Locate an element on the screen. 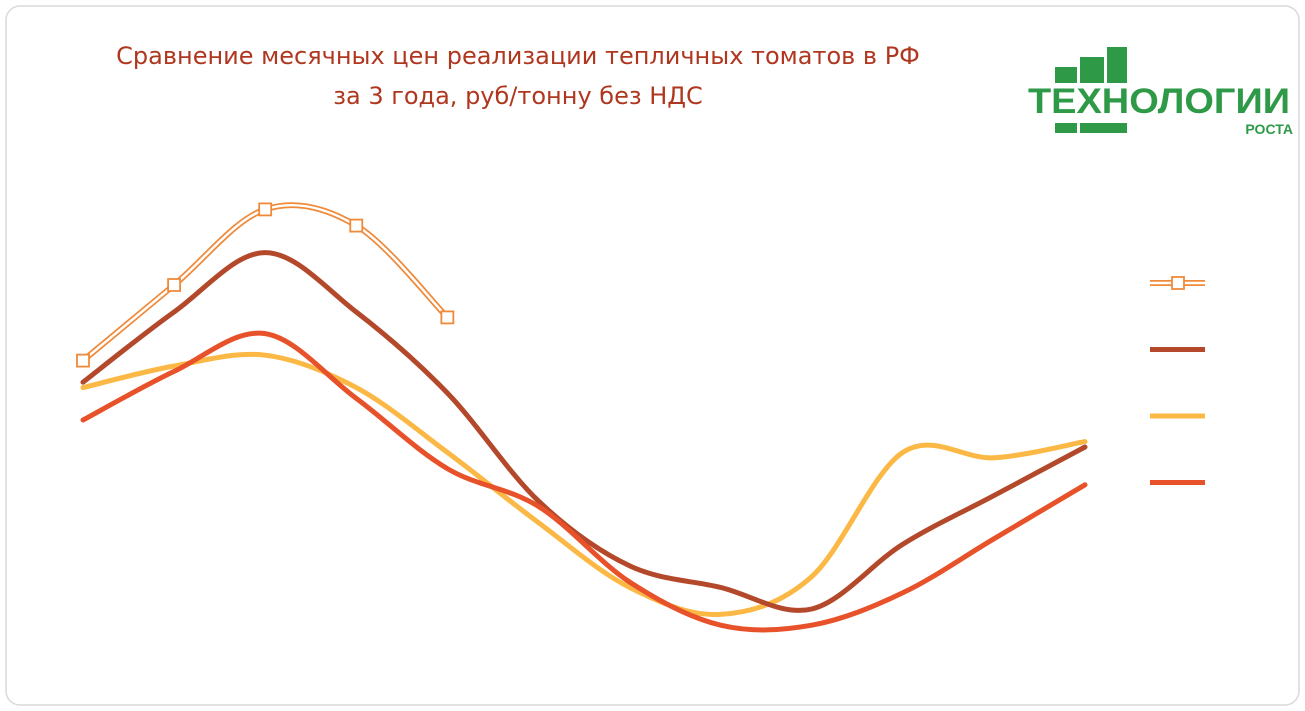 The height and width of the screenshot is (711, 1305). logo-name: ТЕХНОЛОГИИ is located at coordinates (1159, 101).